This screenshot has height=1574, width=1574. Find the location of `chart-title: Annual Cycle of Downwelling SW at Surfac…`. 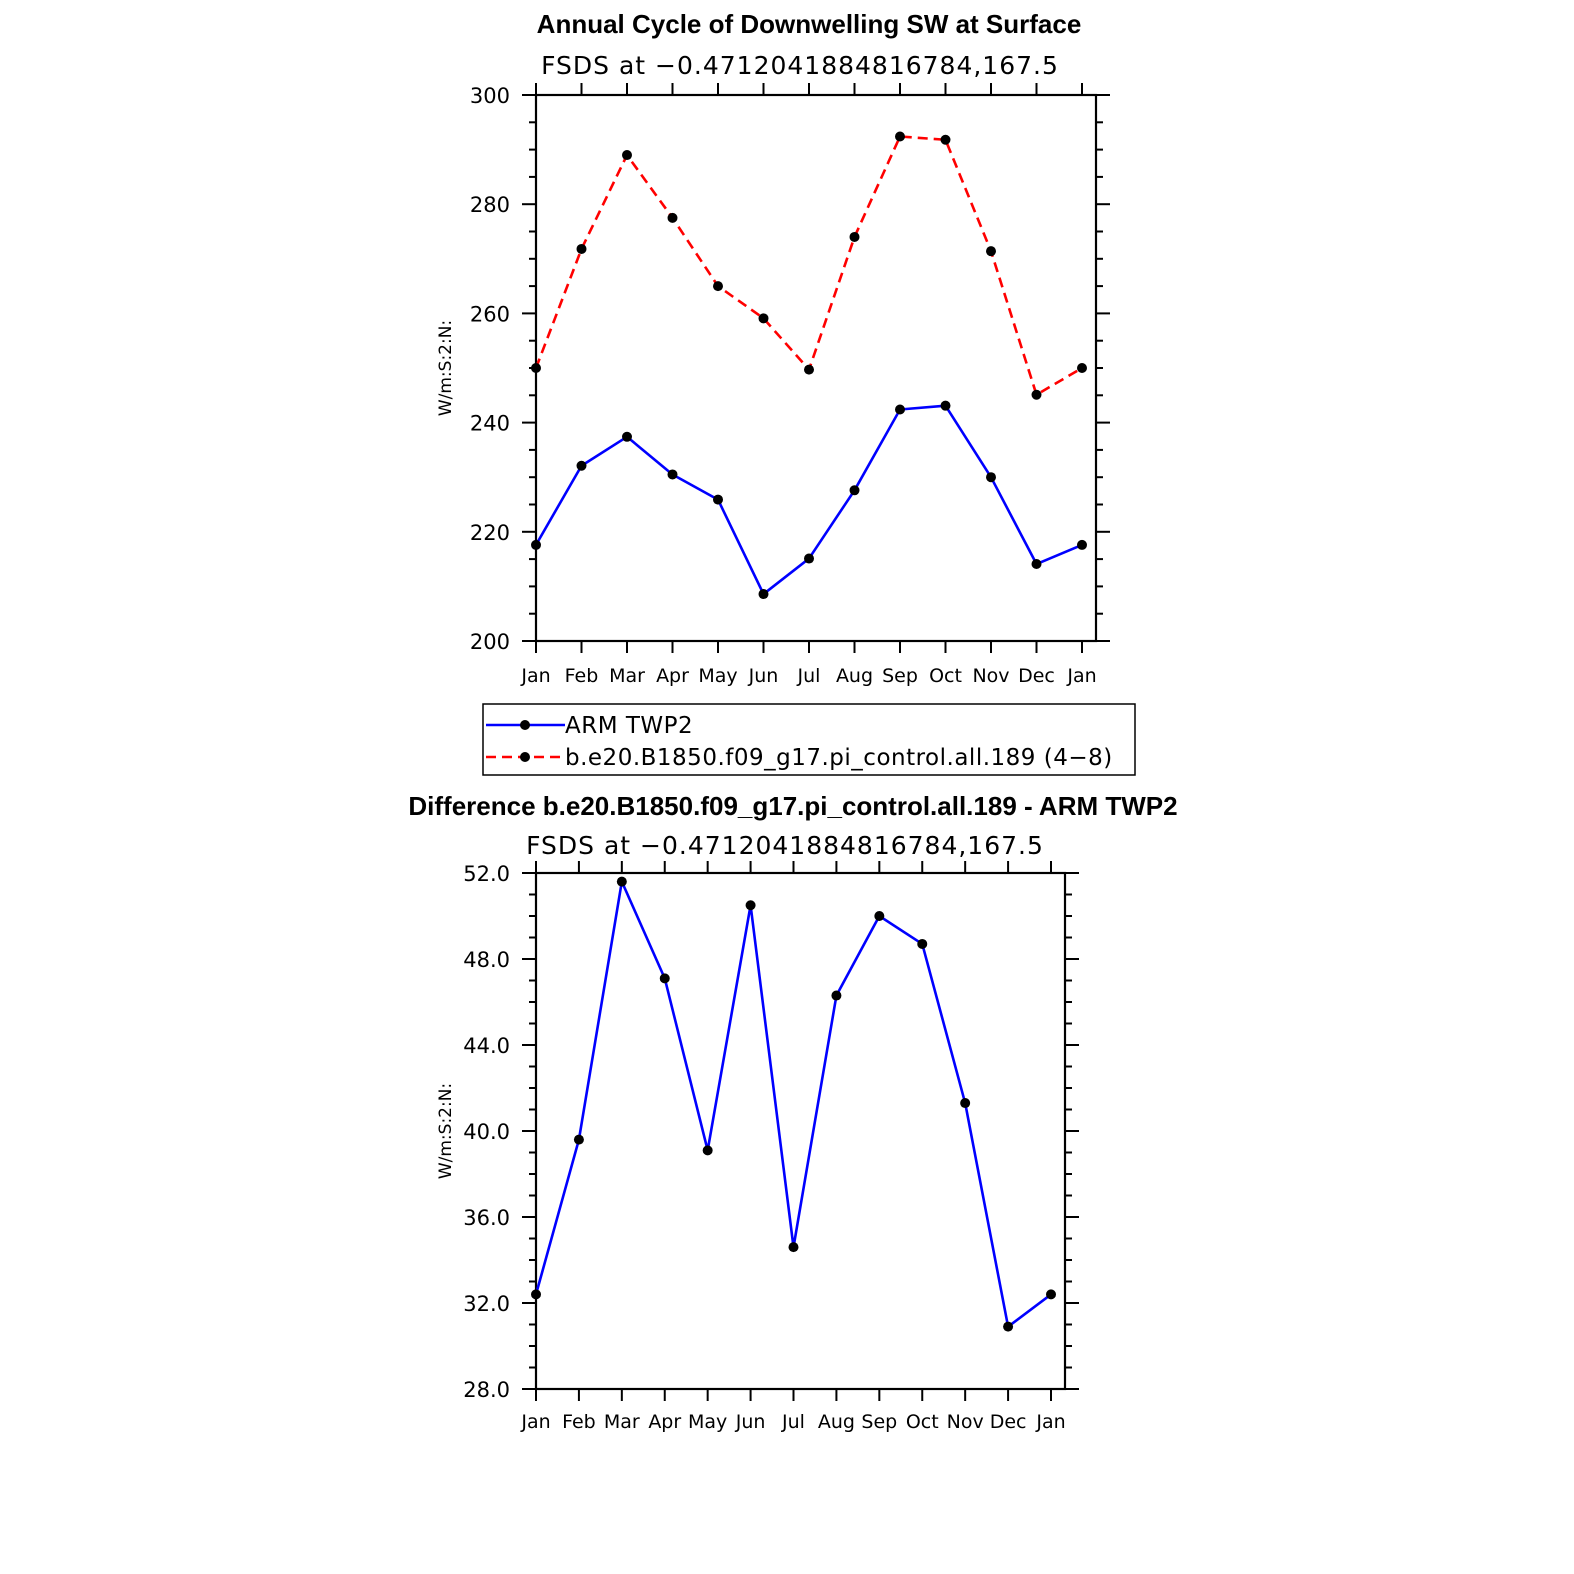

chart-title: Annual Cycle of Downwelling SW at Surfac… is located at coordinates (809, 24).